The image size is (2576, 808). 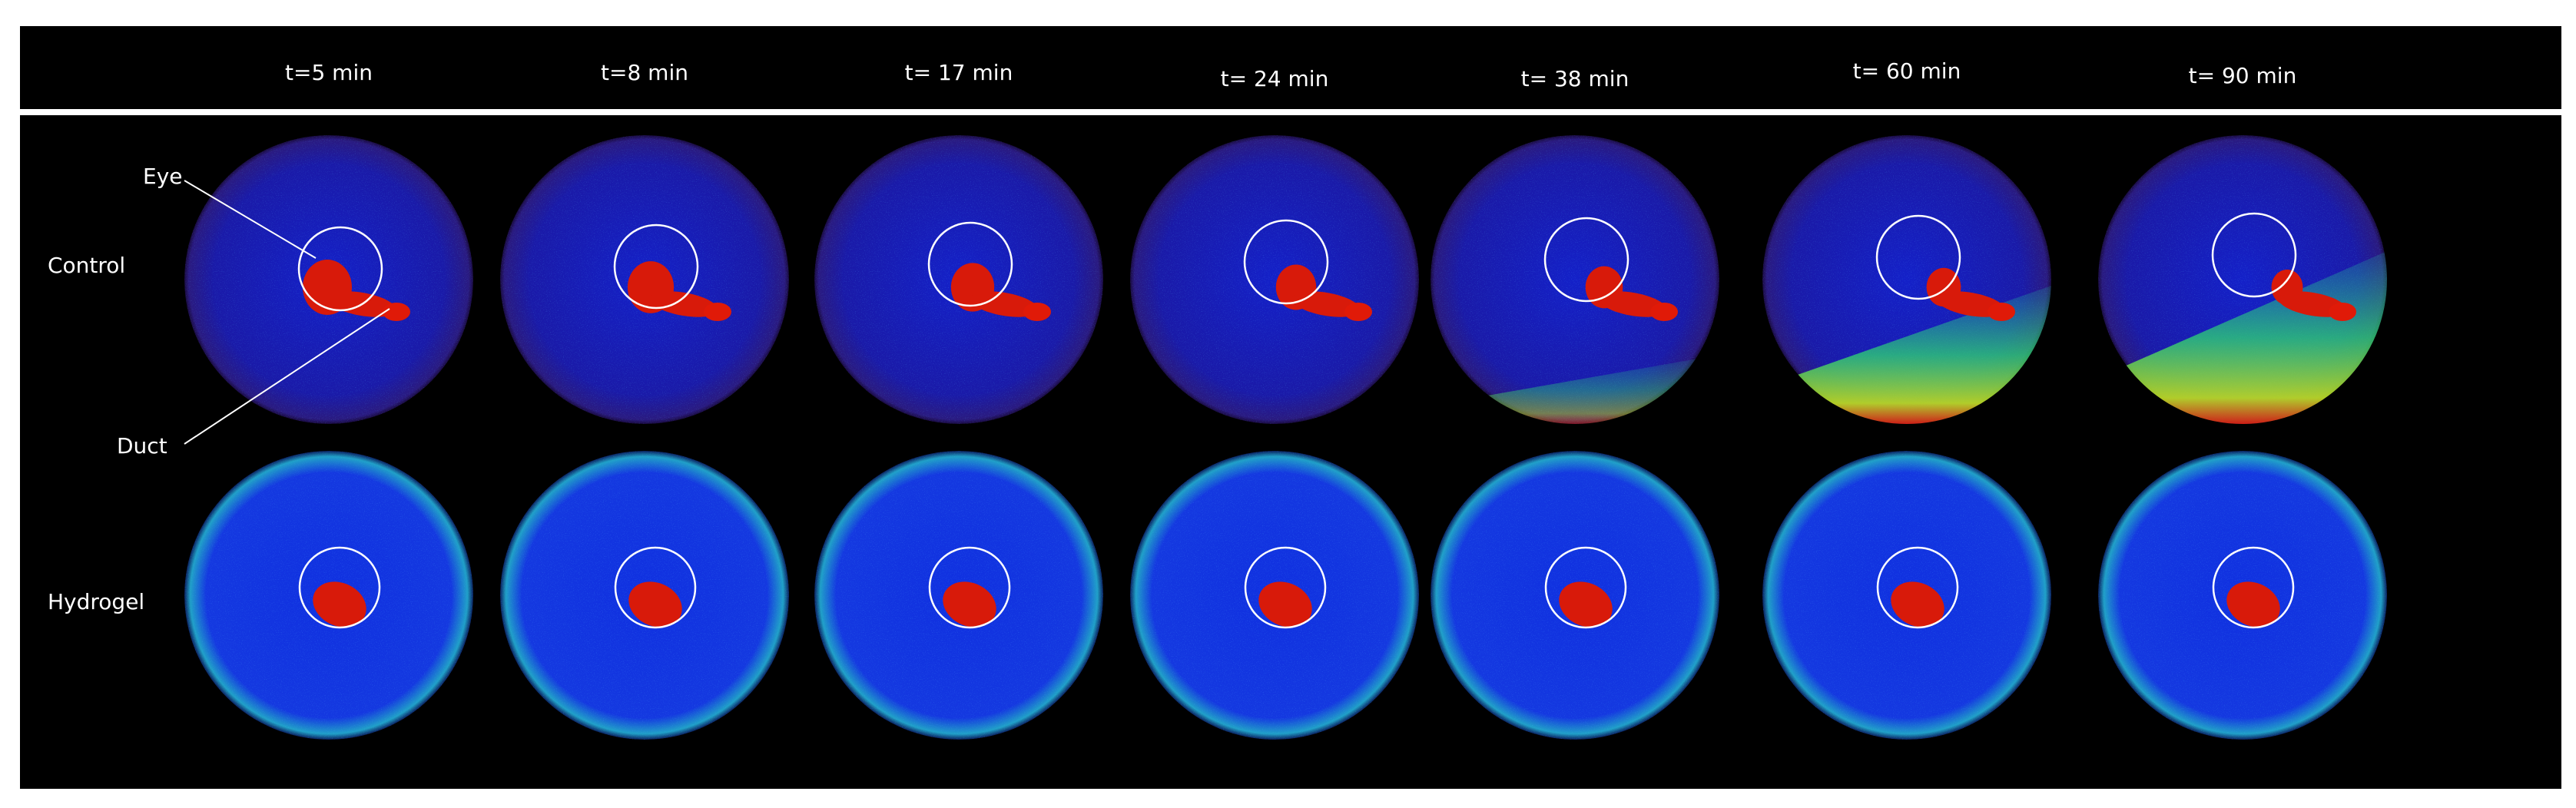 I want to click on time-label: t= 90 min, so click(x=2243, y=75).